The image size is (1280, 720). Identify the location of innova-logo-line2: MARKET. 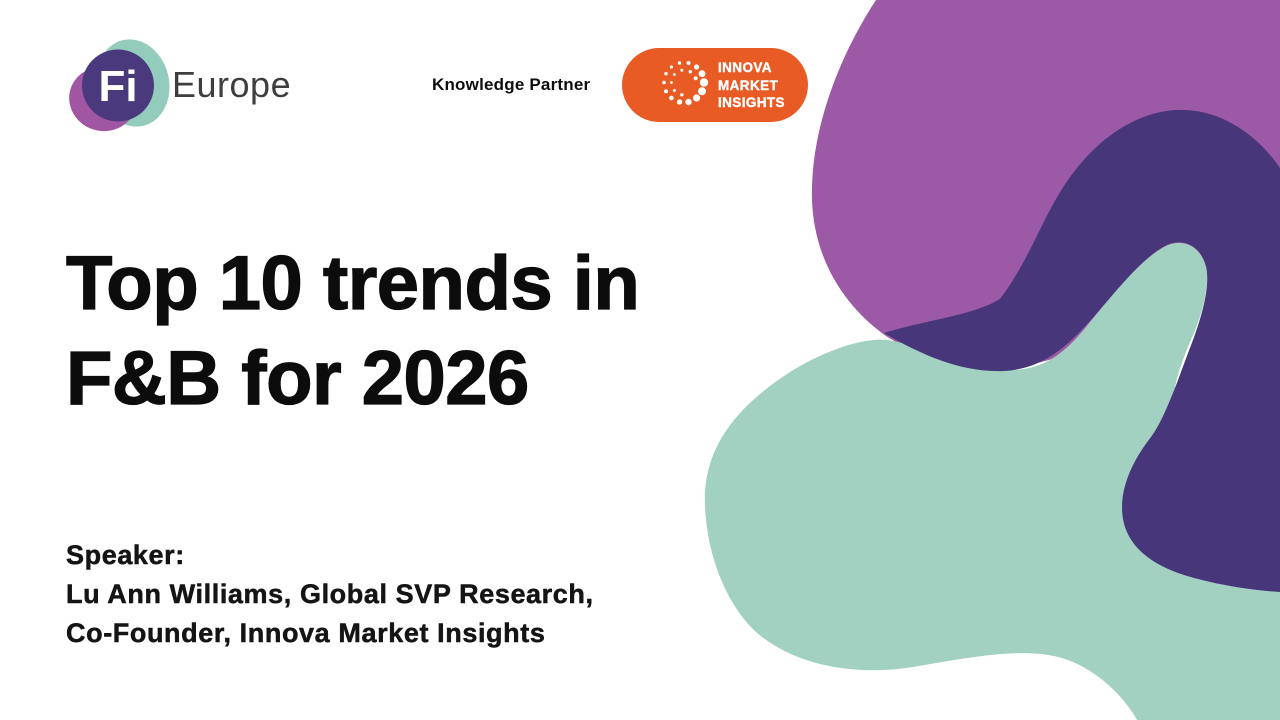
(748, 85).